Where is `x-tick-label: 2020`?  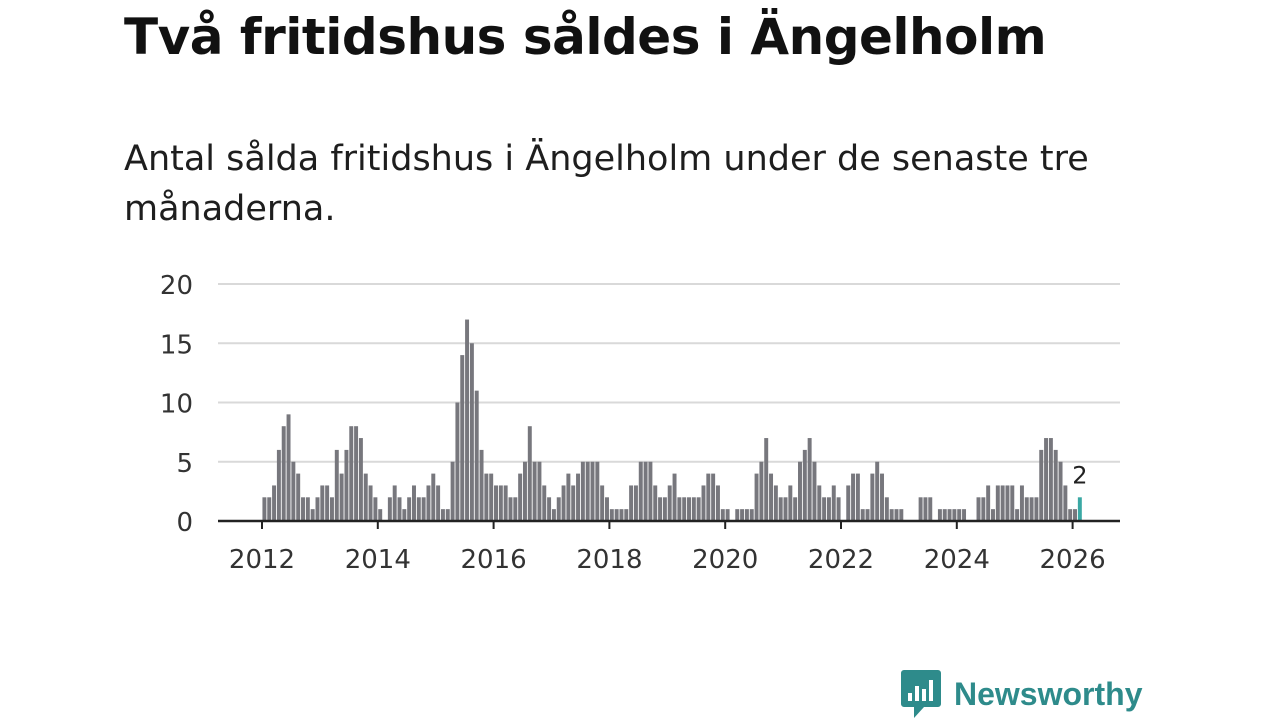 x-tick-label: 2020 is located at coordinates (725, 560).